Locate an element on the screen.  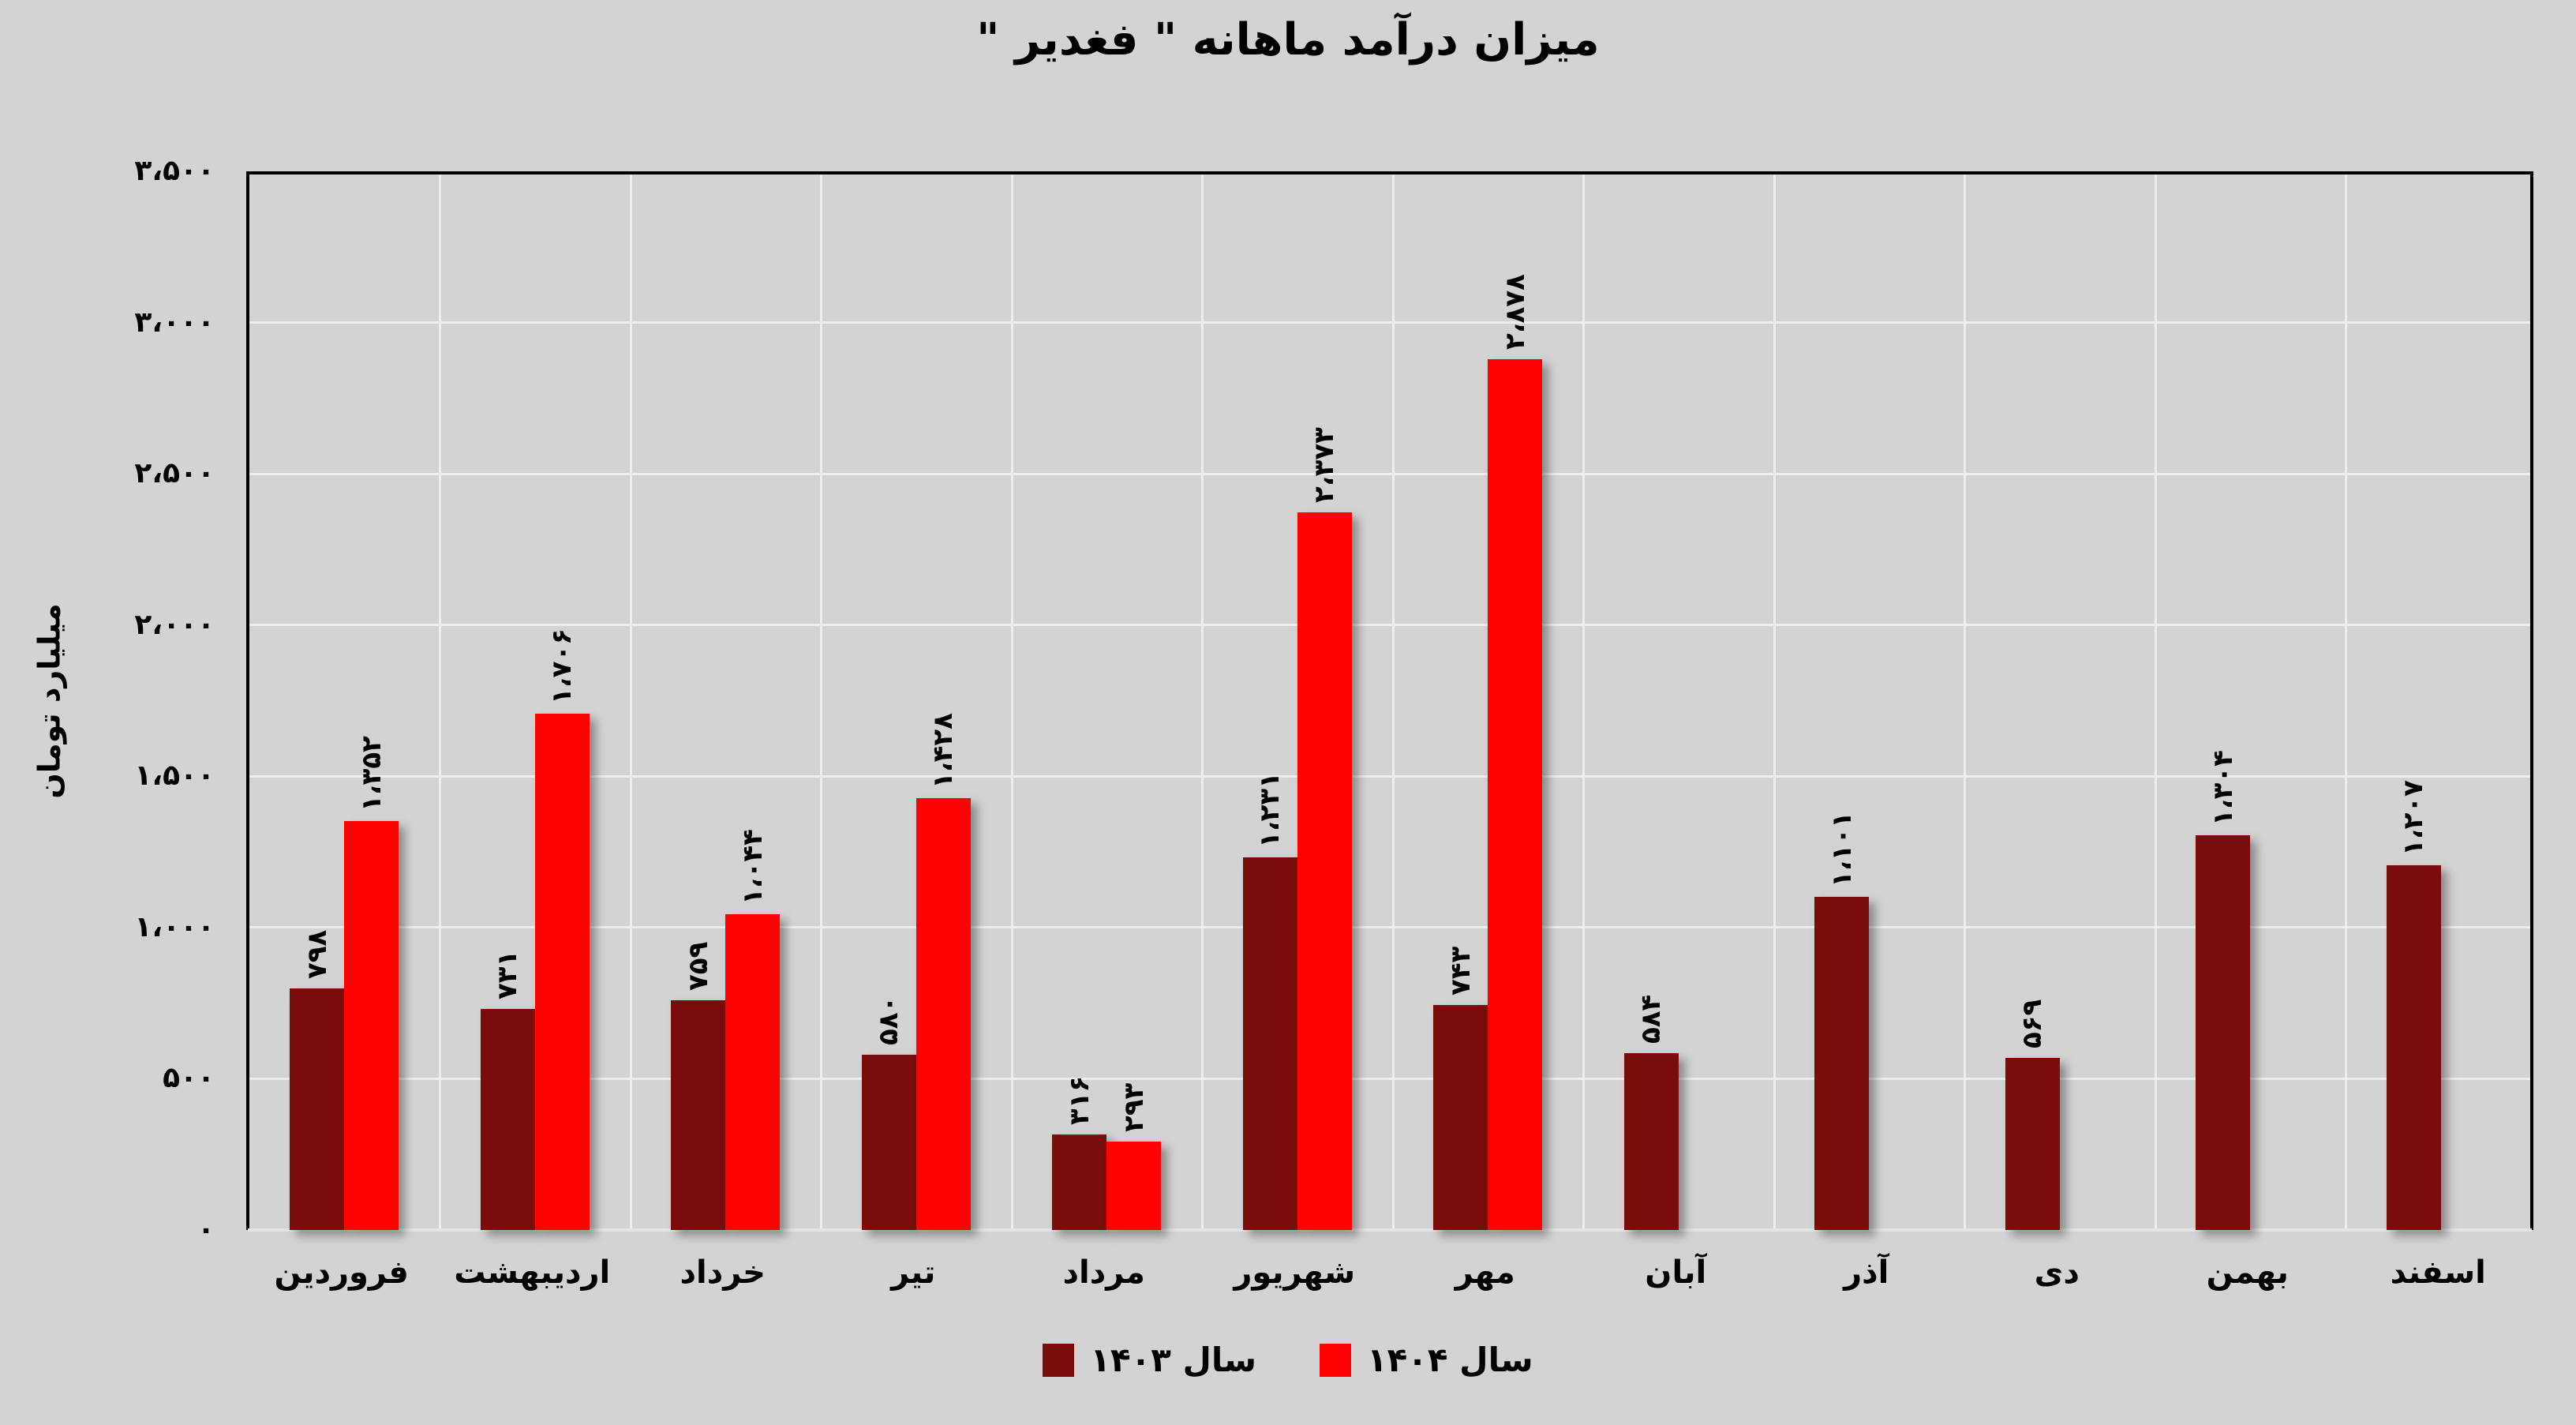
x-label-m4: تیر is located at coordinates (913, 1272).